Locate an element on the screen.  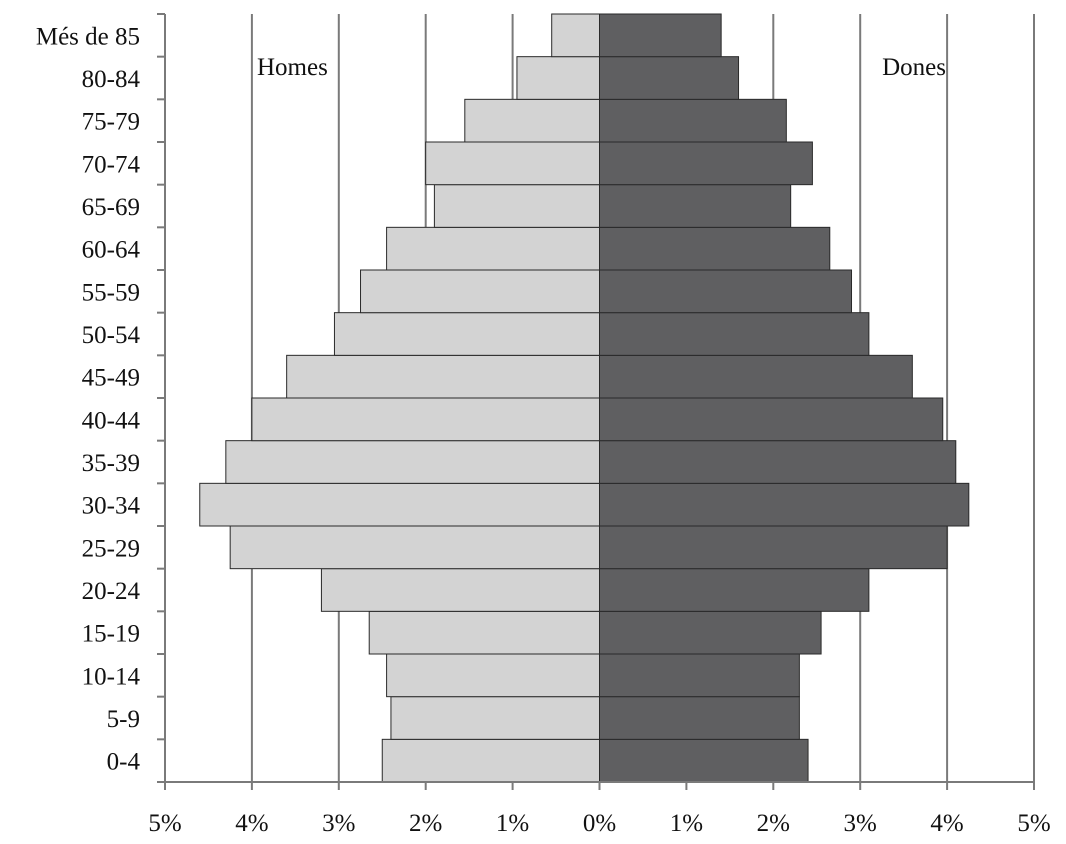
labels-layer: Homes Dones is located at coordinates (601, 67).